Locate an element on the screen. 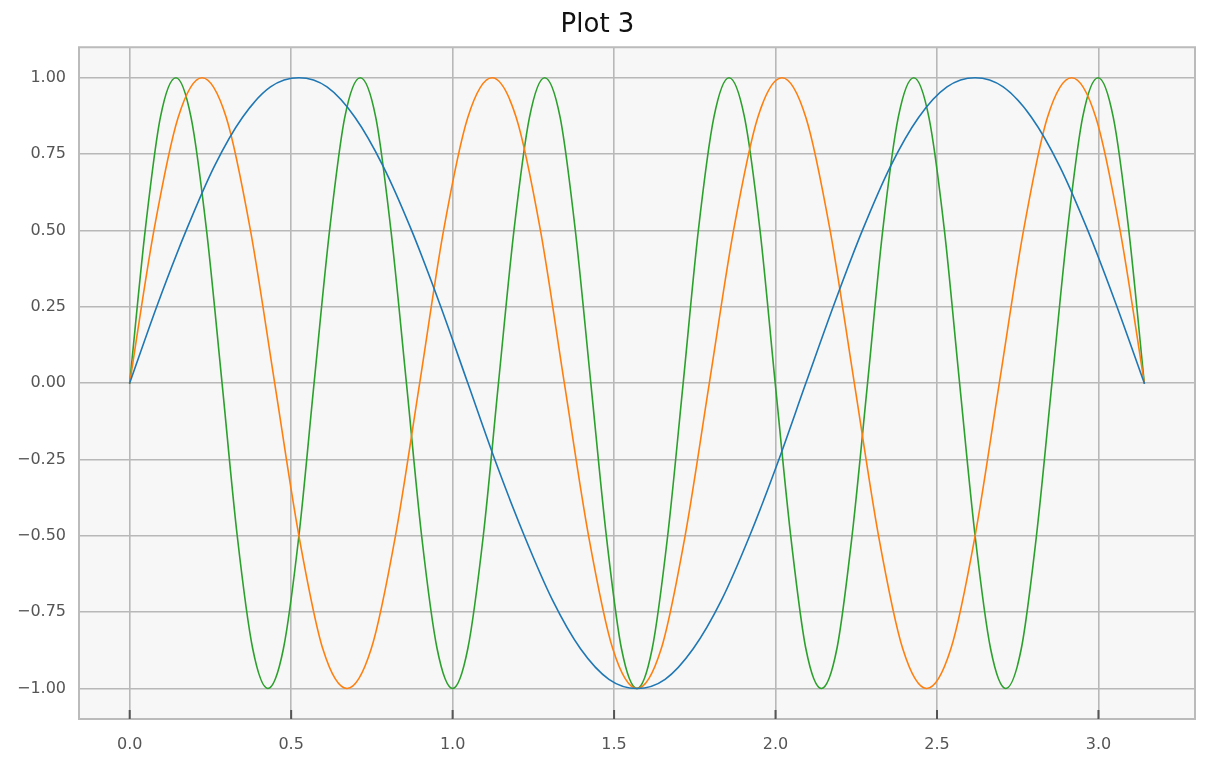 The width and height of the screenshot is (1209, 768). x-tick-label: 0.0 is located at coordinates (129, 743).